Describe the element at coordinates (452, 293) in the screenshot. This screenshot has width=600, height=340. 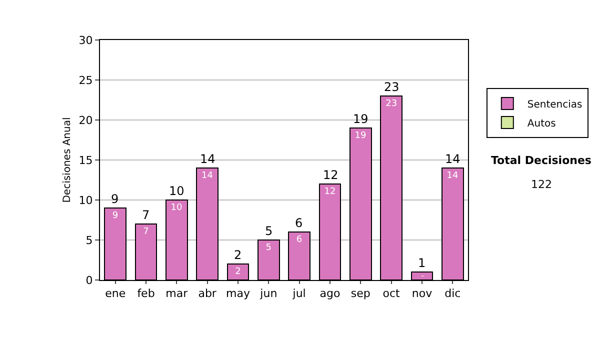
I see `x-tick-label: dic` at that location.